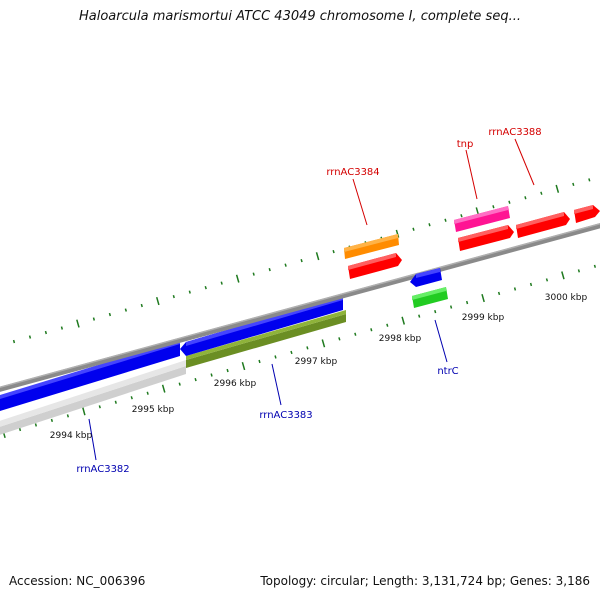  I want to click on tick-label-2998: 2998 kbp, so click(400, 339).